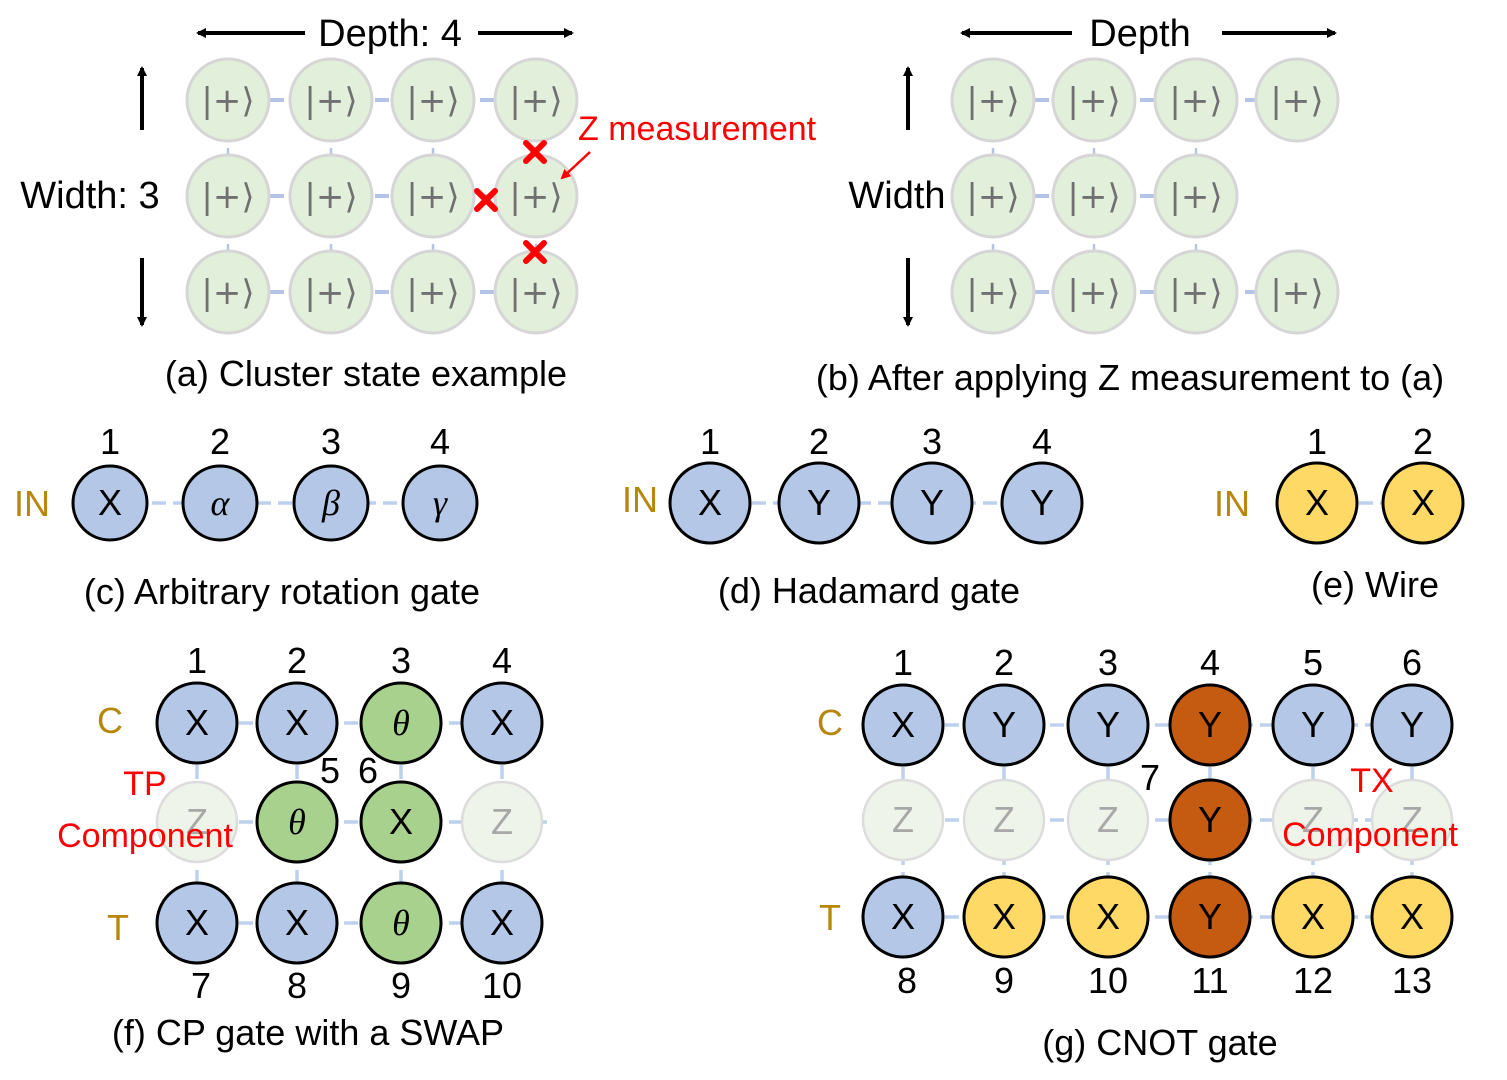 The image size is (1507, 1080). Describe the element at coordinates (275, 481) in the screenshot. I see `node-row-c: 1 X 2 α 3 β 4 γ` at that location.